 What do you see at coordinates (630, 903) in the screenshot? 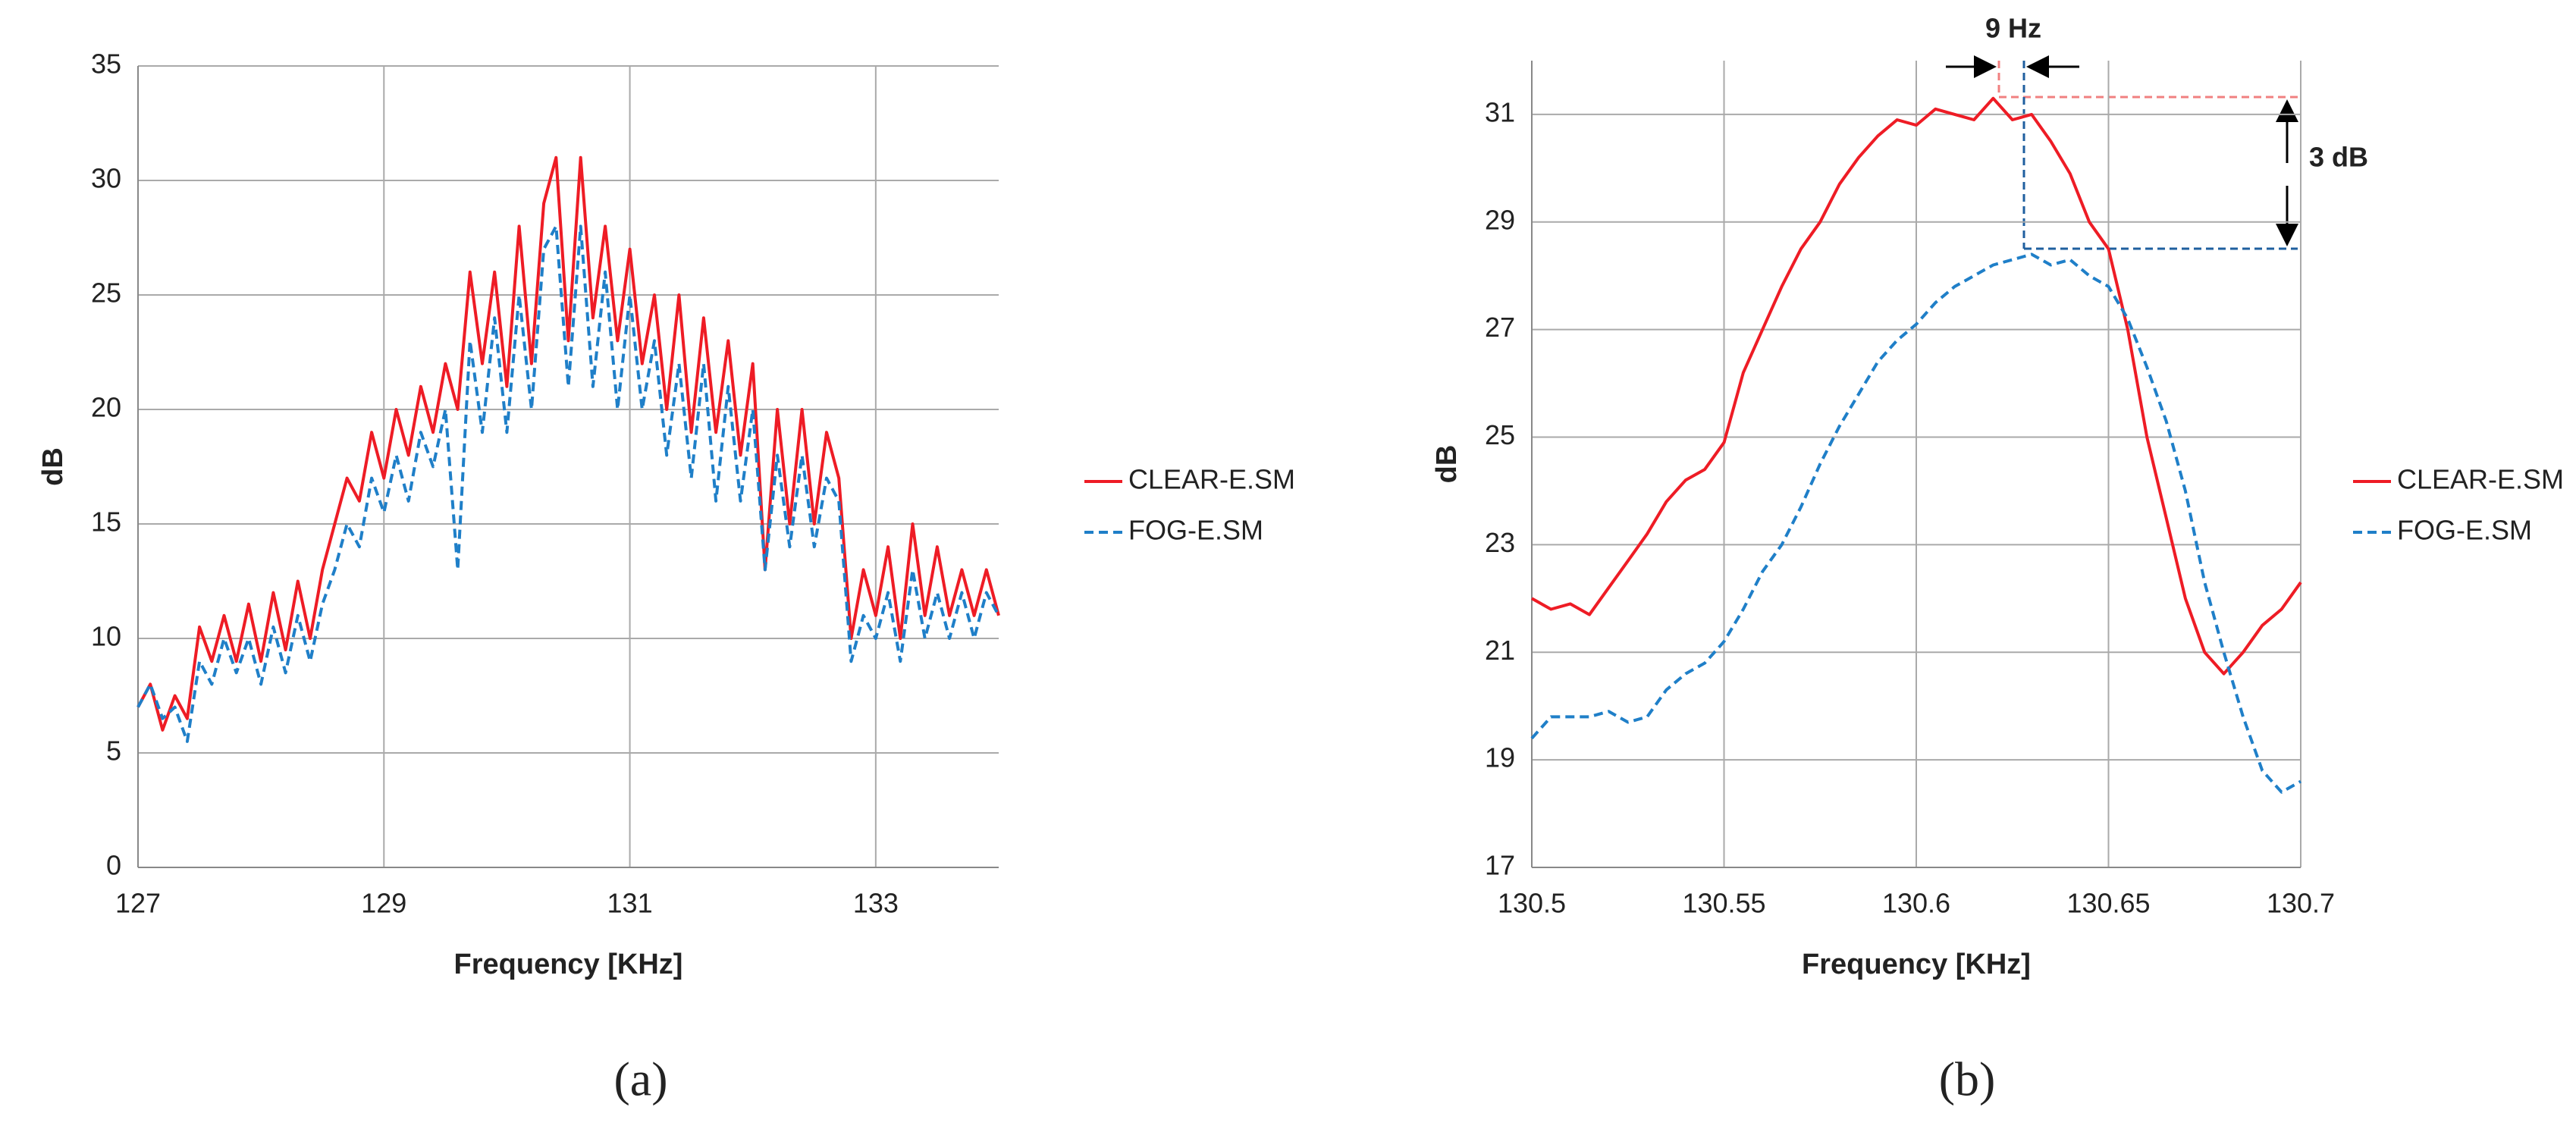
I see `x-tick-label: 131` at bounding box center [630, 903].